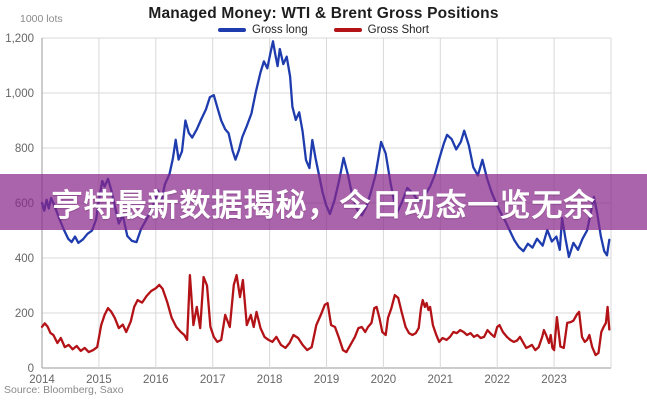  Describe the element at coordinates (99, 380) in the screenshot. I see `x-tick-label: 2015` at that location.